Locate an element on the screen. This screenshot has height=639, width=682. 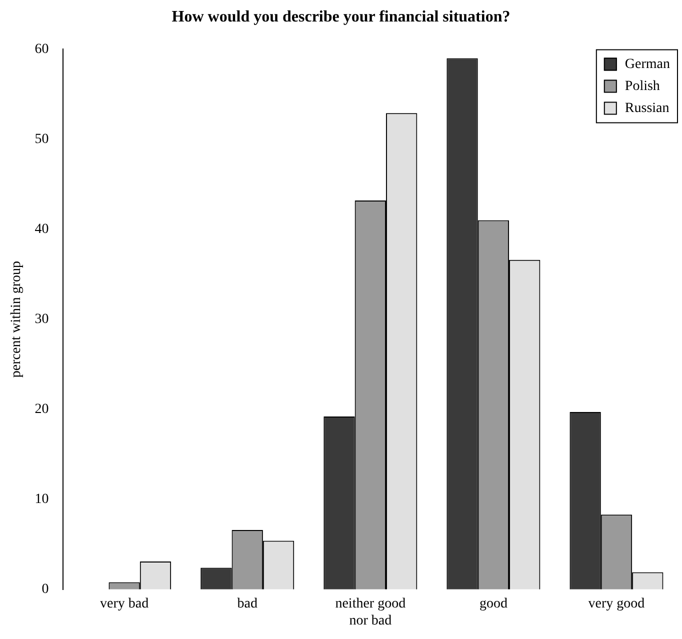
legend-label: German is located at coordinates (647, 64).